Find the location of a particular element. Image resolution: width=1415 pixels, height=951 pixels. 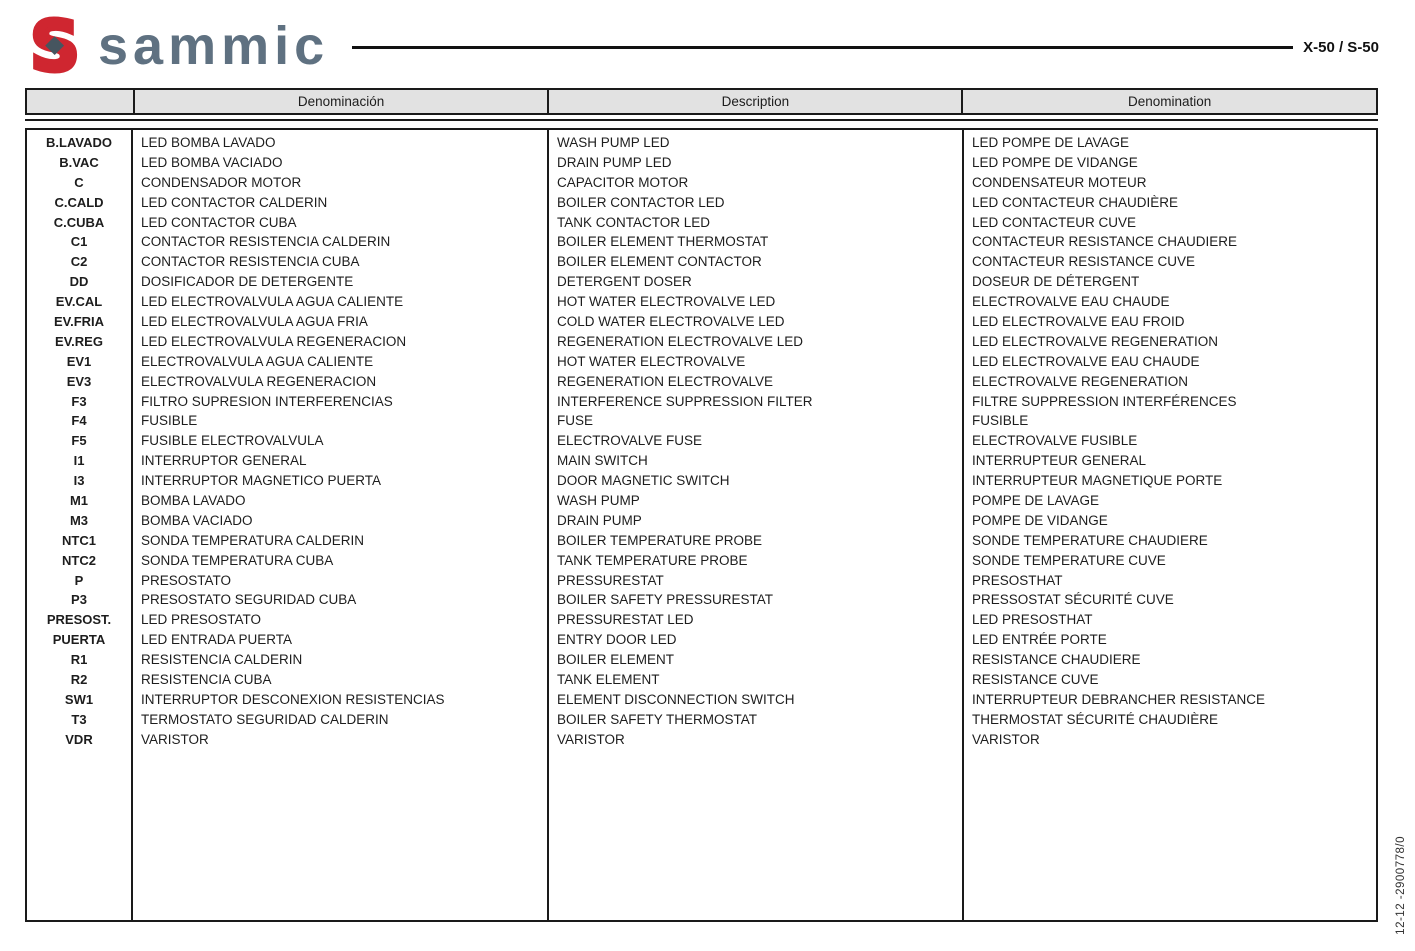

brand-name: sammic is located at coordinates (214, 46).